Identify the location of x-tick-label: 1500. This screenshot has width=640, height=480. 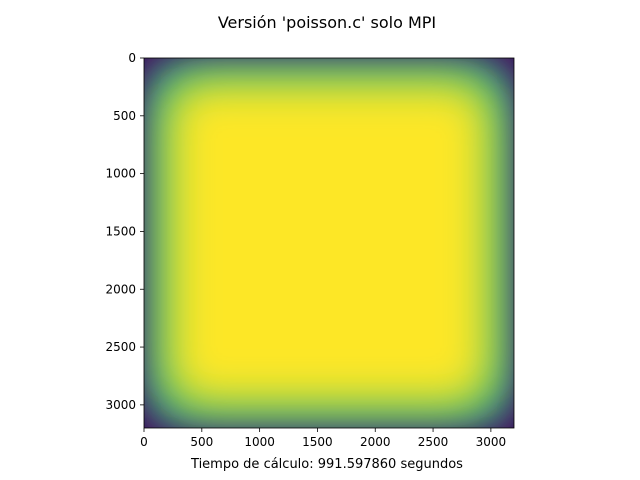
(317, 442).